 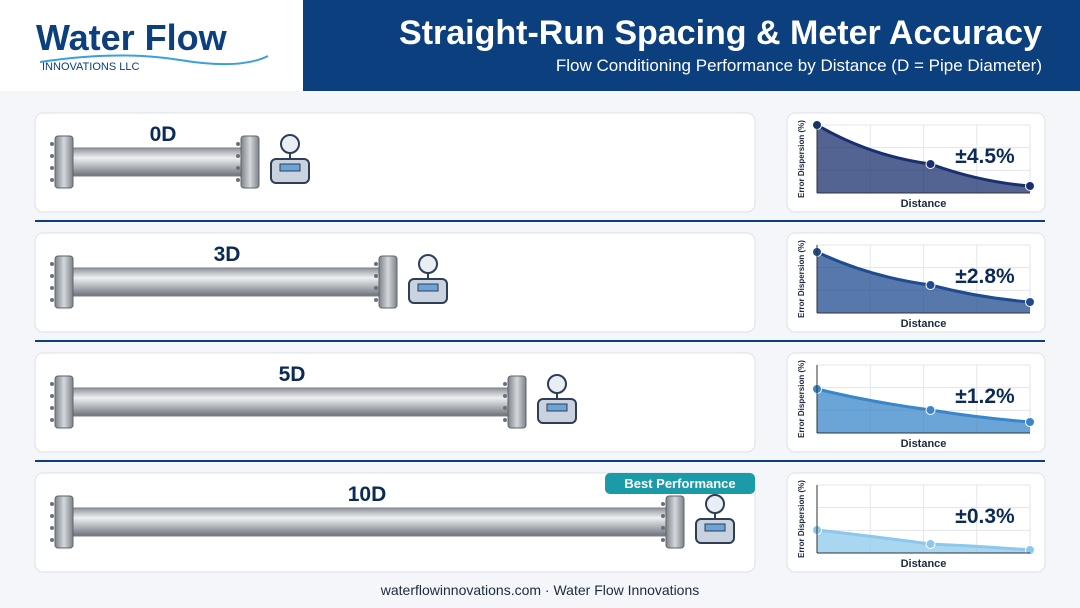 I want to click on pipe-card, so click(x=395, y=162).